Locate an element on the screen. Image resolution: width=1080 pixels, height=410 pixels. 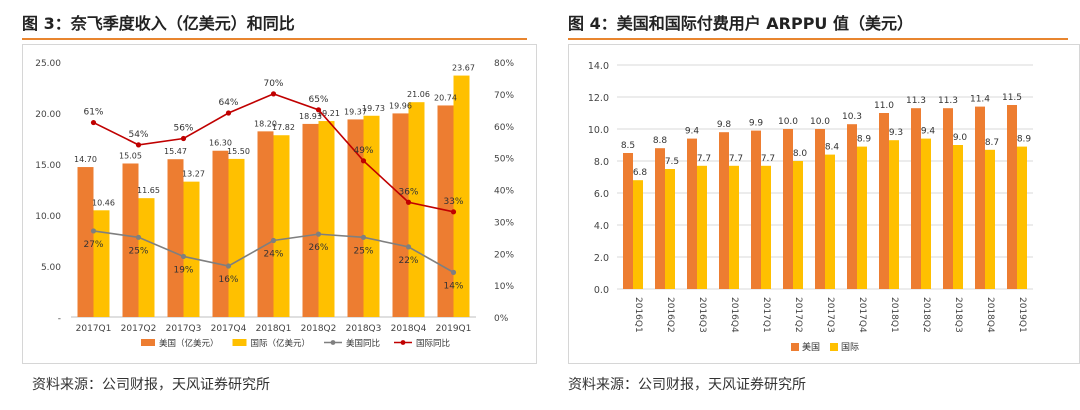
y-tick-label: 14.0 is located at coordinates (598, 66).